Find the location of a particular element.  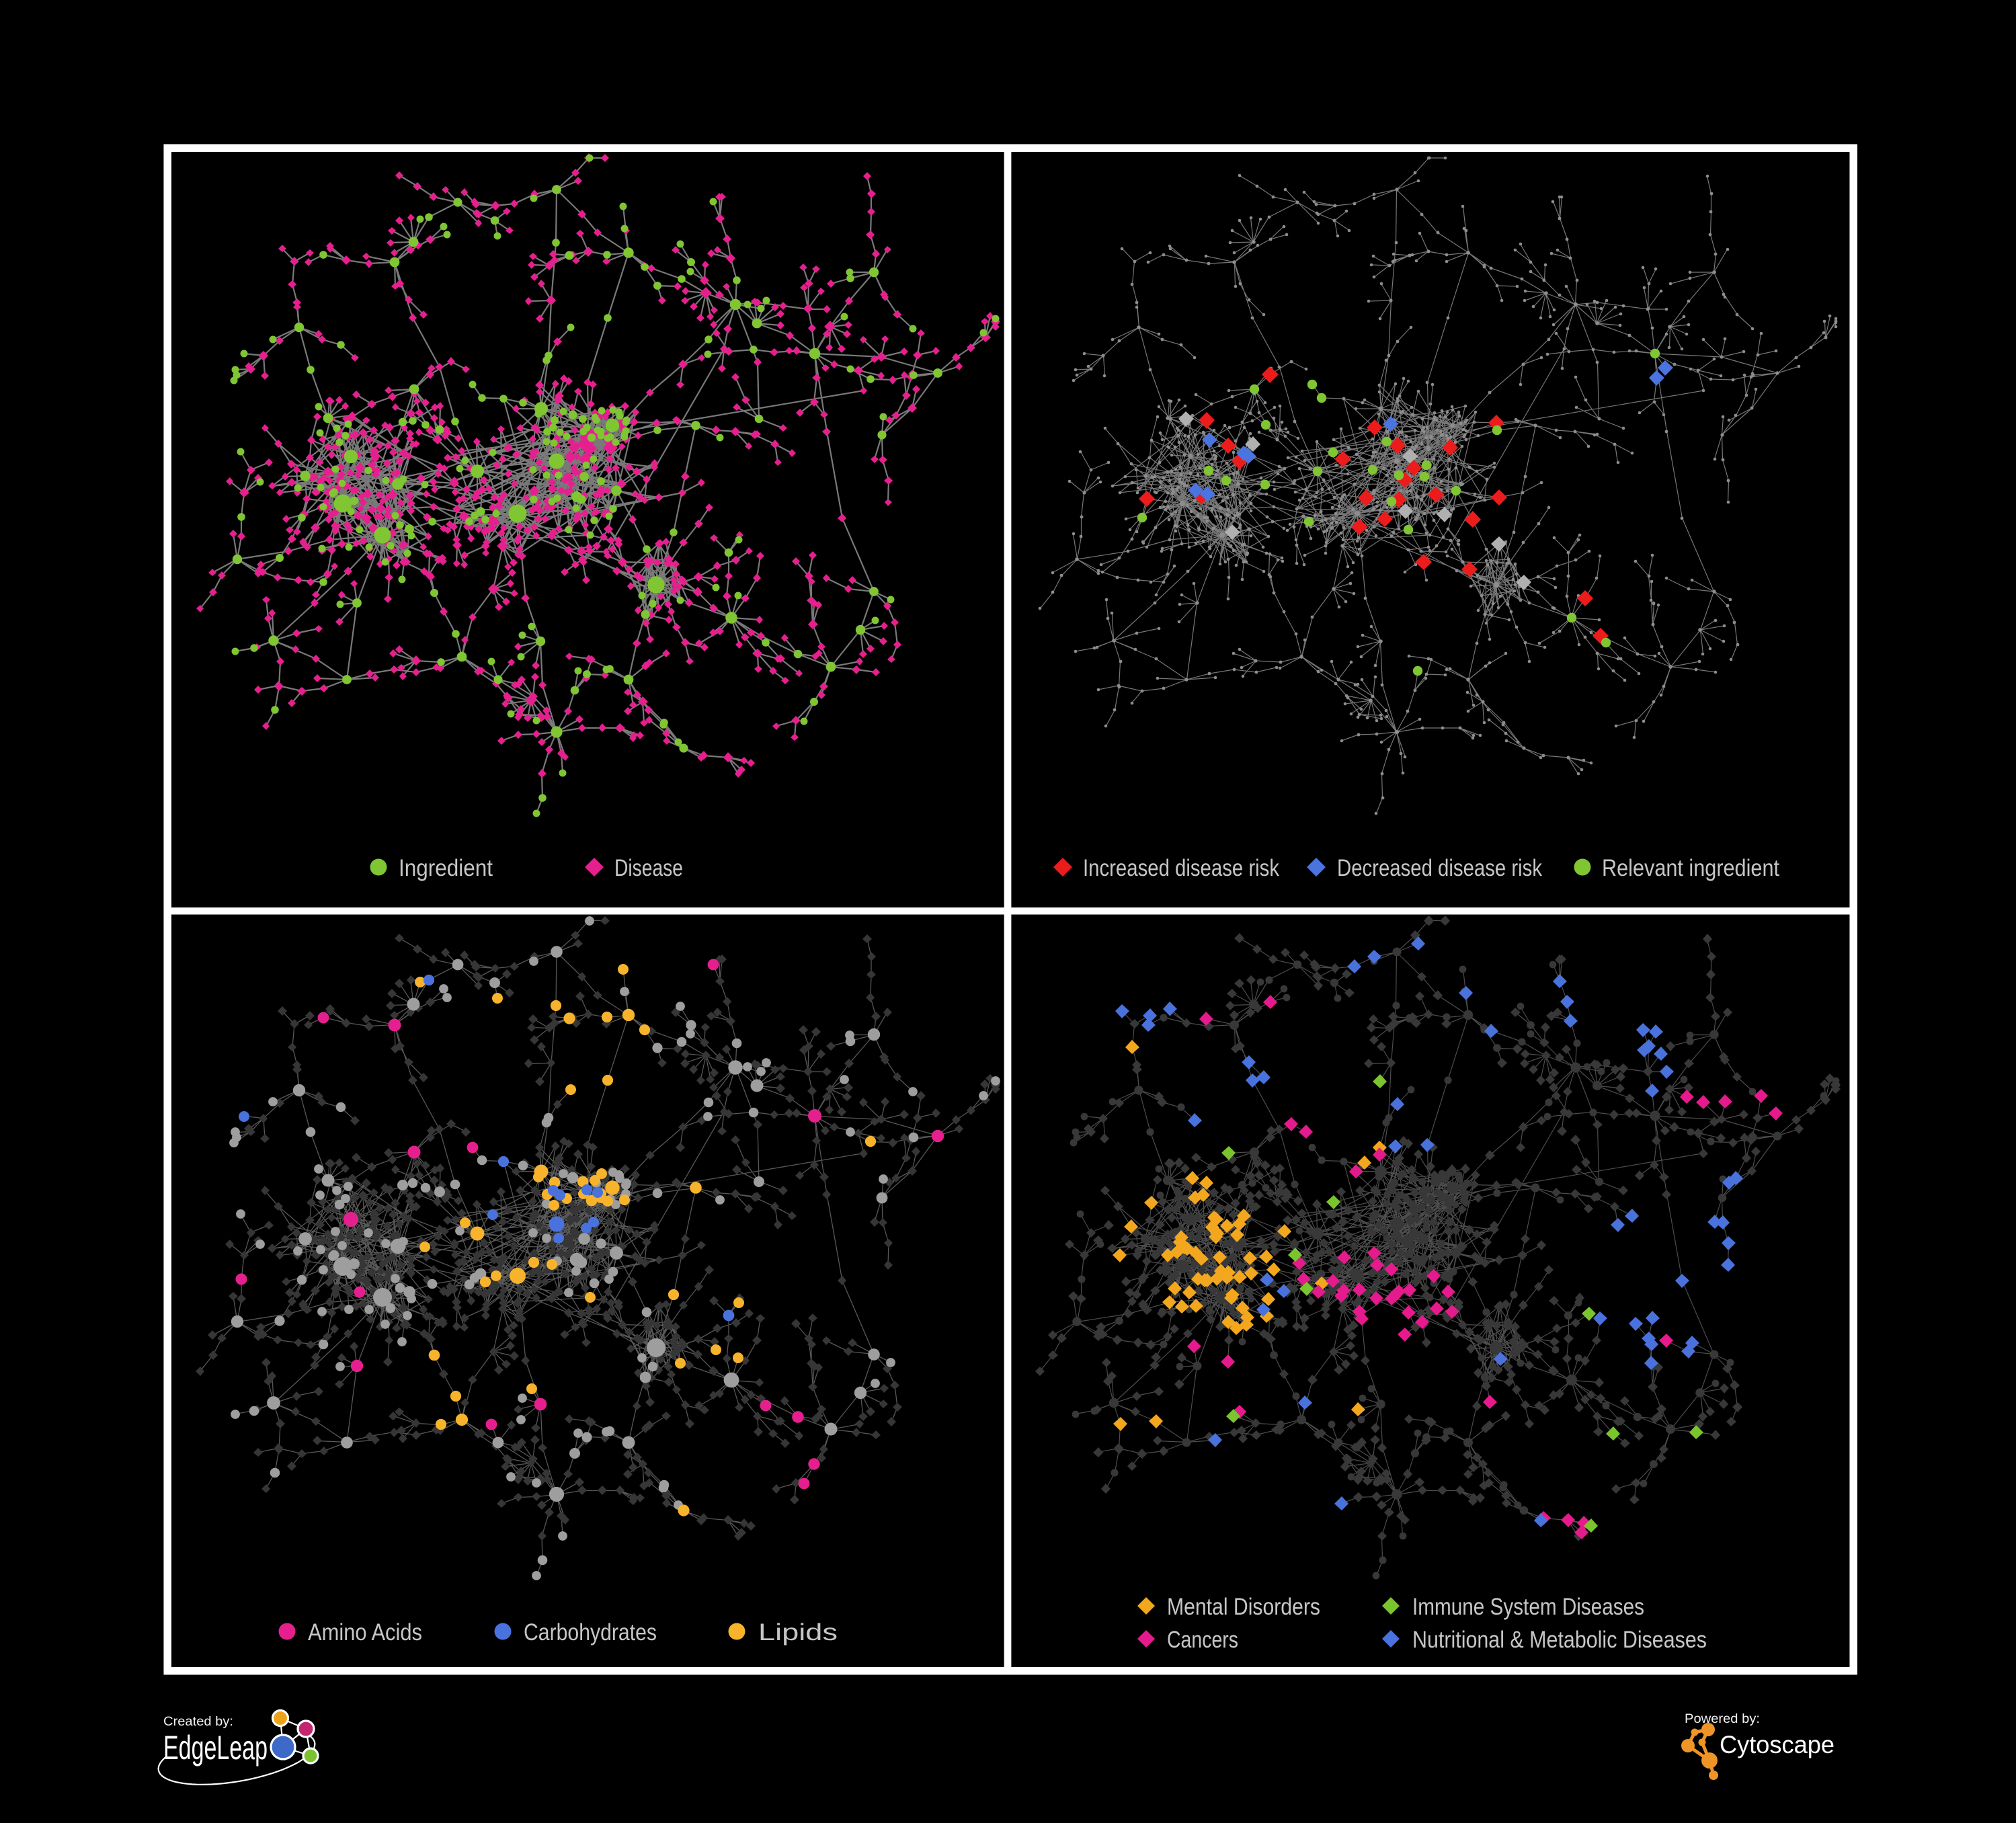

svg-text:Nutritional & Metabolic Diseas: Nutritional & Metabolic Diseases is located at coordinates (1559, 1640).